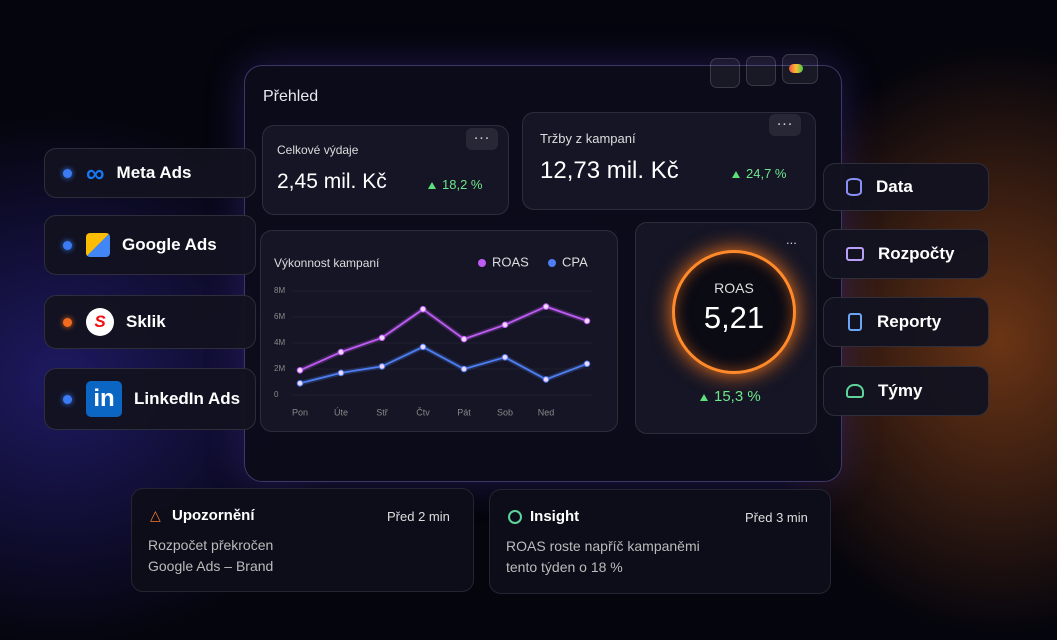 The height and width of the screenshot is (640, 1057). I want to click on x-tick-label: Pát, so click(464, 412).